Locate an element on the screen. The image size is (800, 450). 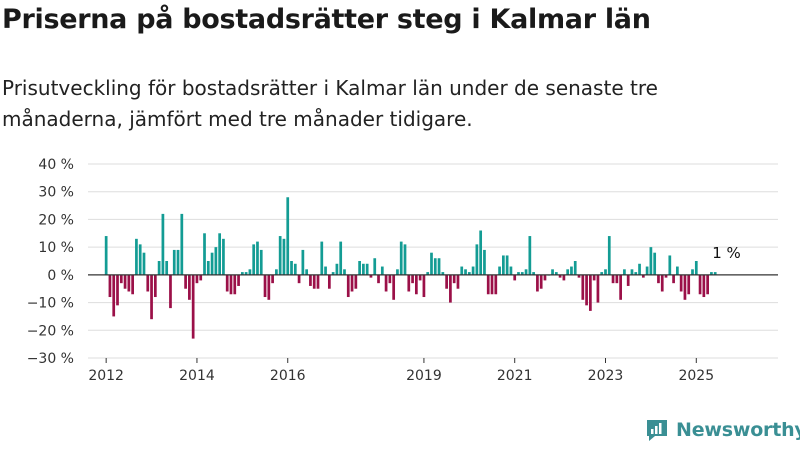
y-tick-label: 40 % is located at coordinates (56, 165).